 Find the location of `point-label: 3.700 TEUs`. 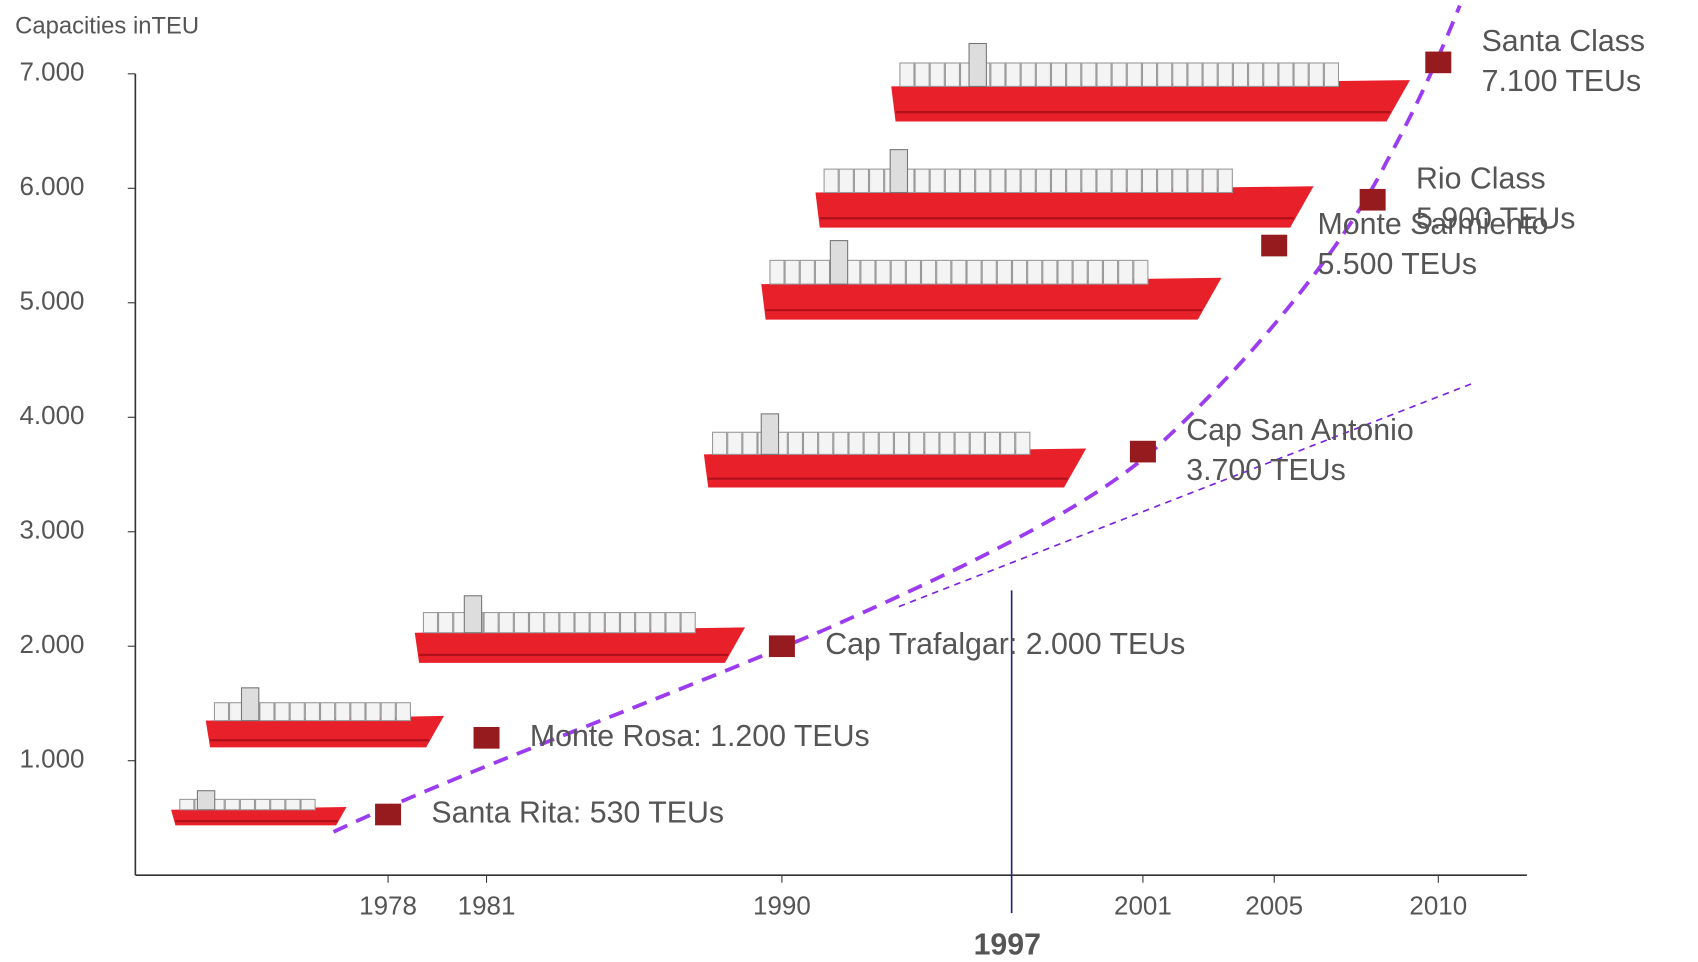

point-label: 3.700 TEUs is located at coordinates (1266, 470).